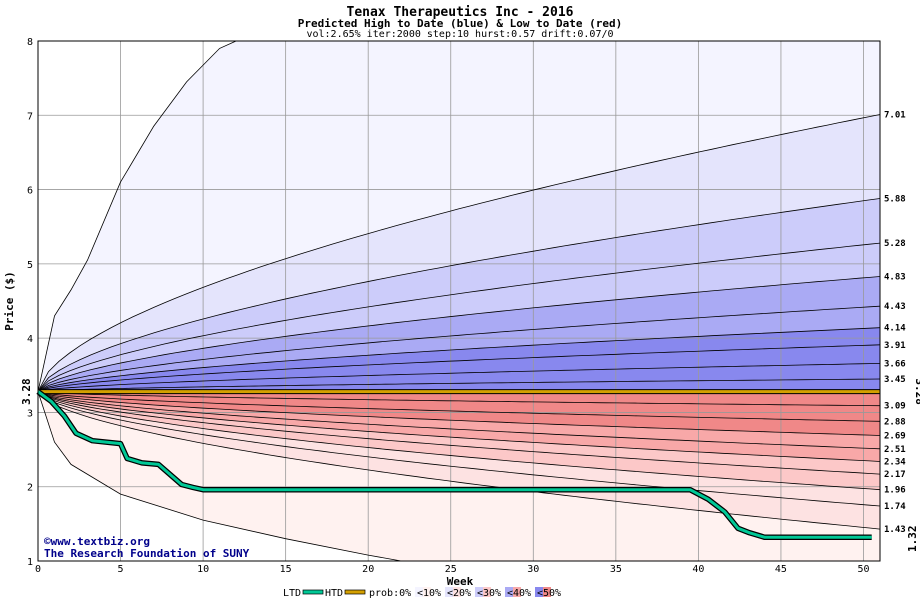  What do you see at coordinates (460, 12) in the screenshot?
I see `chart-title: Tenax Therapeutics Inc - 2016` at bounding box center [460, 12].